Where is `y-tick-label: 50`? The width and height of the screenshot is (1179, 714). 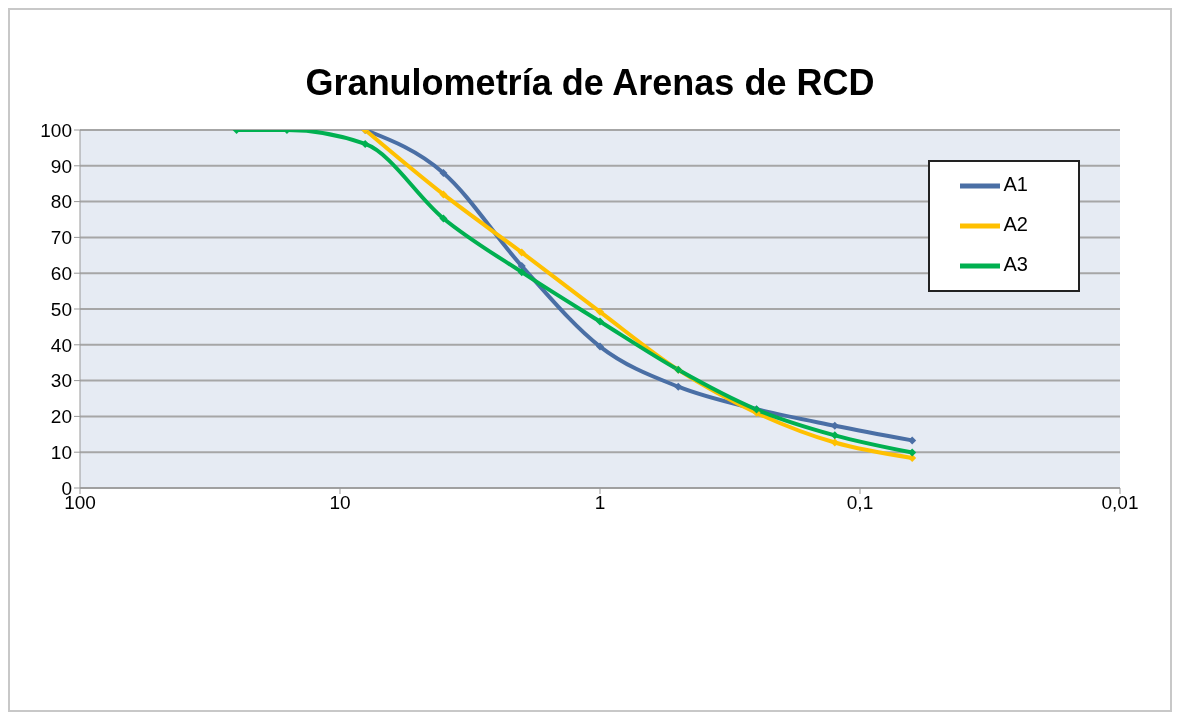
y-tick-label: 50 is located at coordinates (61, 309).